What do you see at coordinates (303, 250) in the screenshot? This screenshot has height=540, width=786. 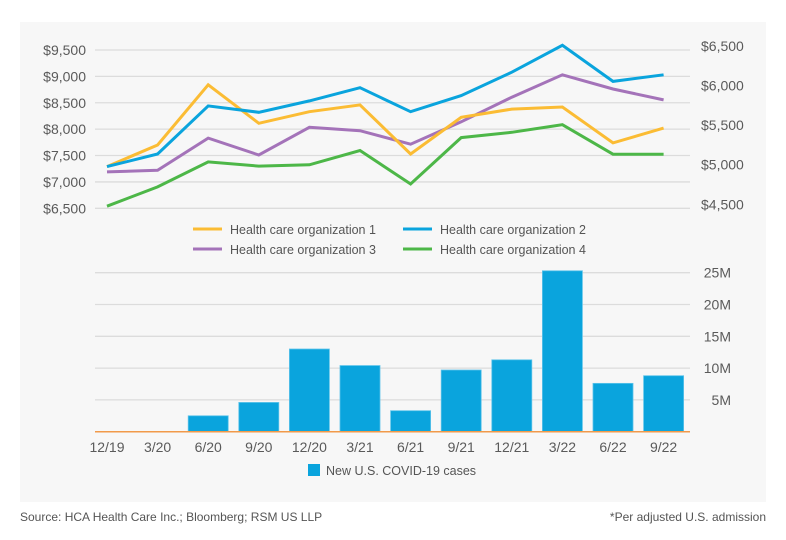 I see `legend-label: Health care organization 3` at bounding box center [303, 250].